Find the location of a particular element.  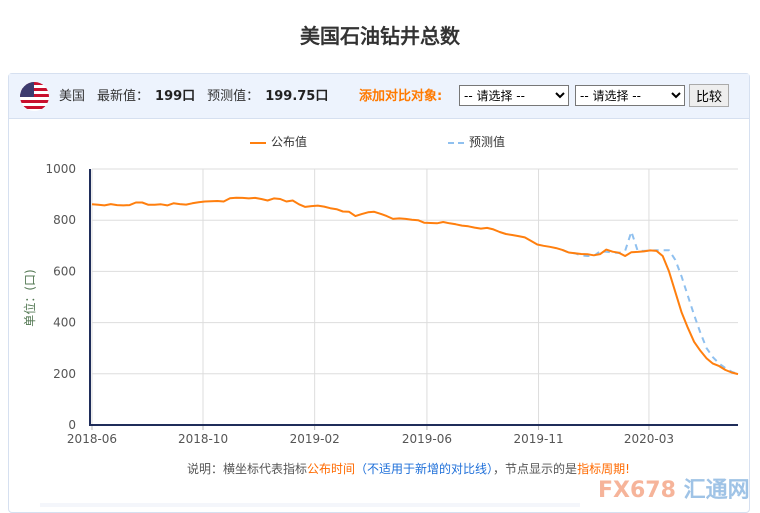

y-tick-label: 400 is located at coordinates (64, 323).